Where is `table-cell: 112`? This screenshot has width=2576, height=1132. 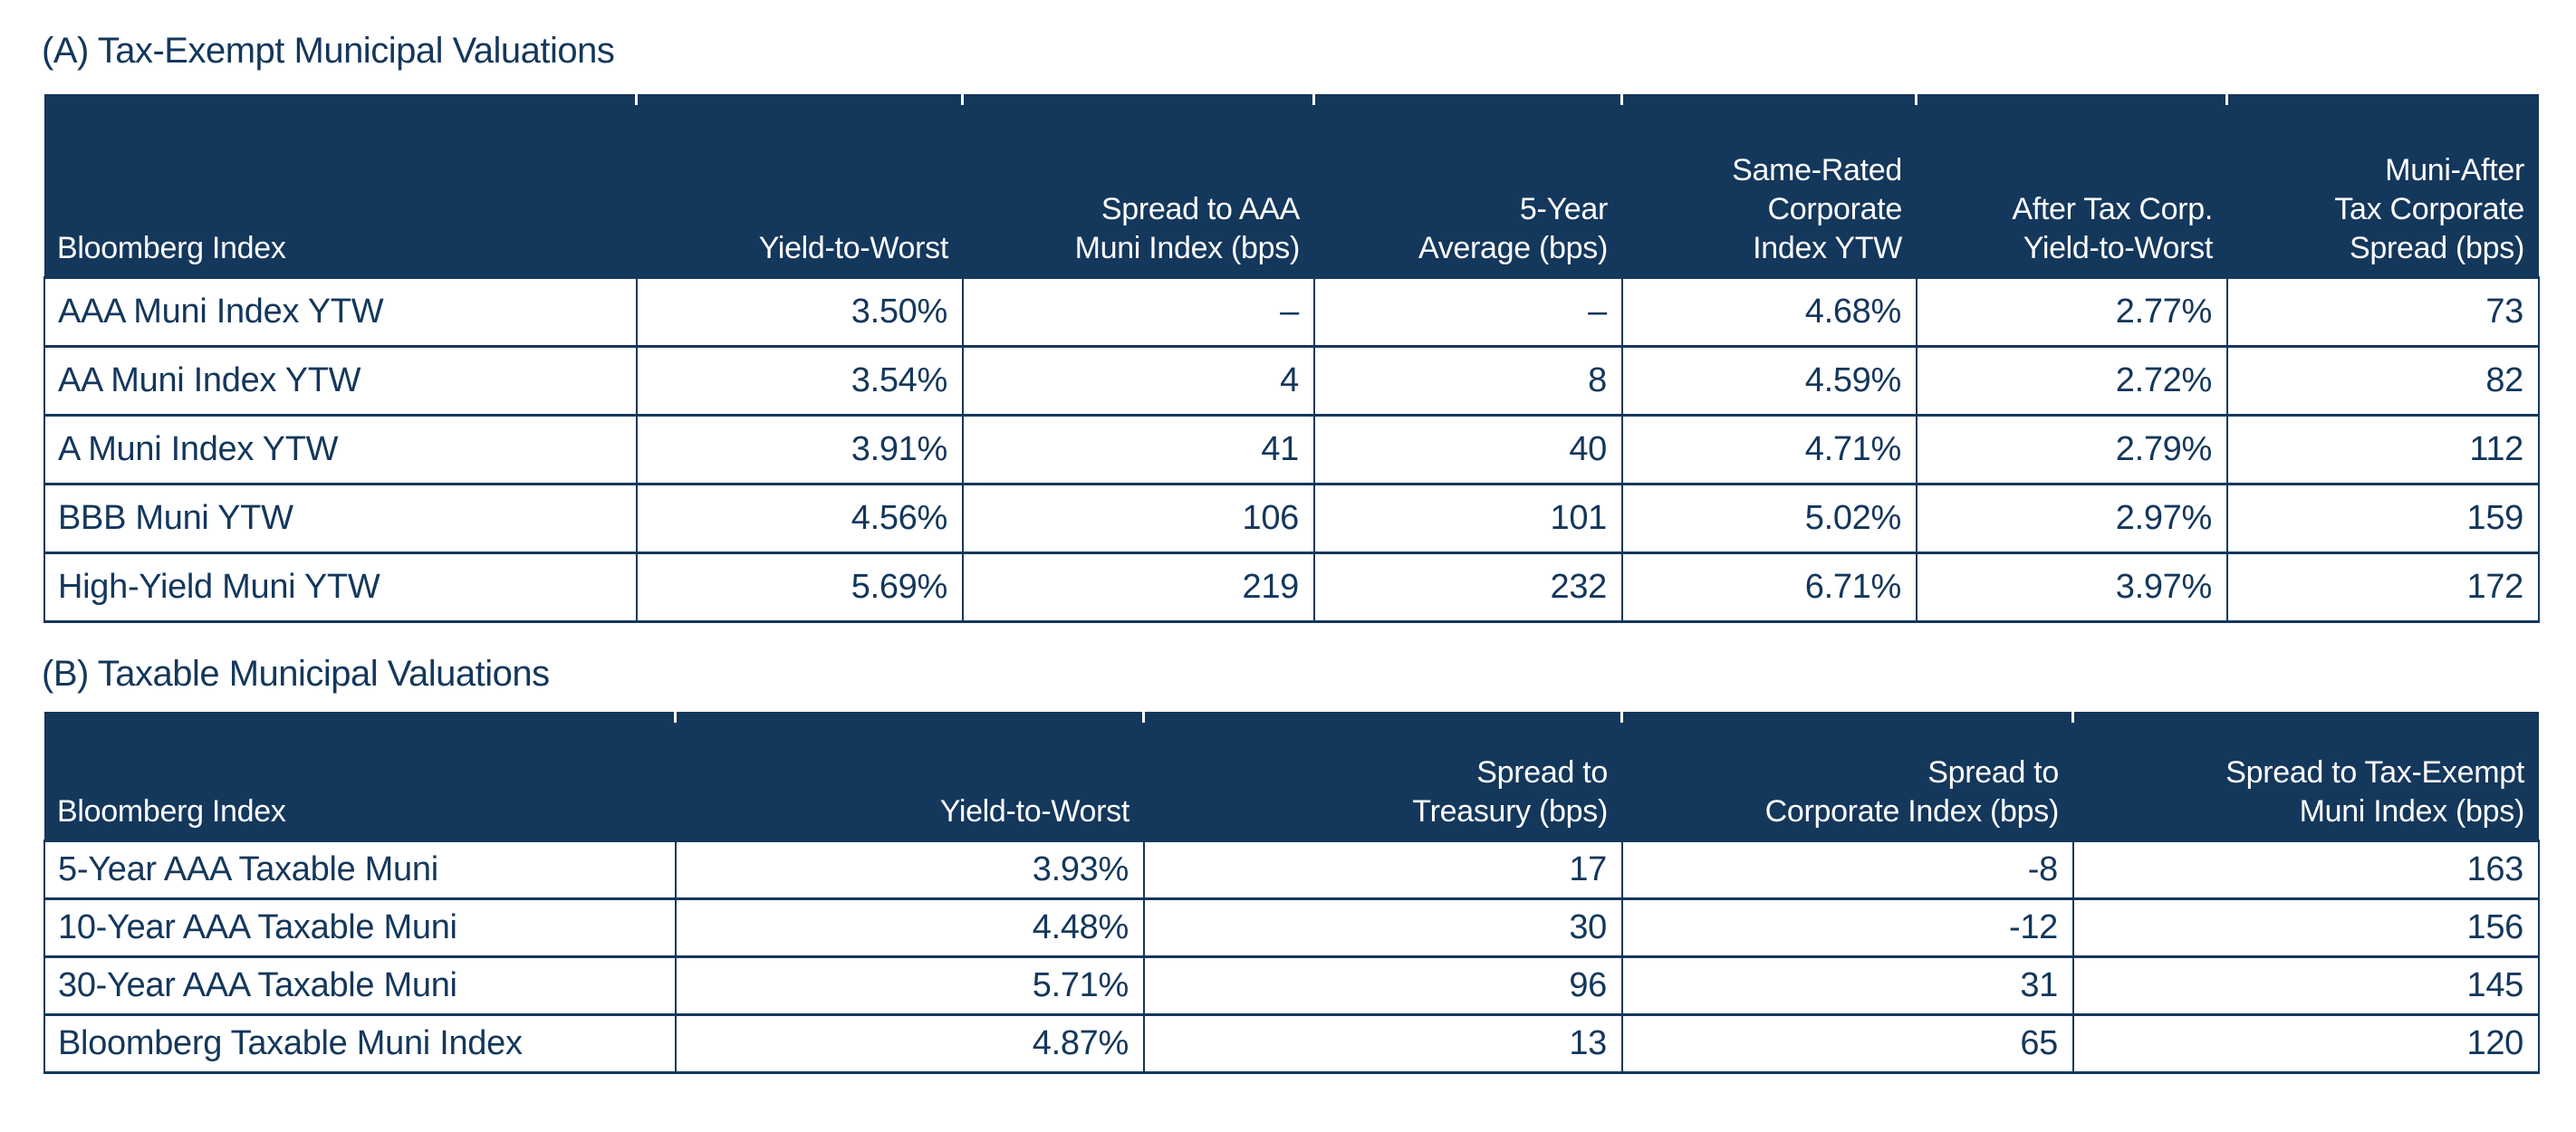
table-cell: 112 is located at coordinates (2383, 449).